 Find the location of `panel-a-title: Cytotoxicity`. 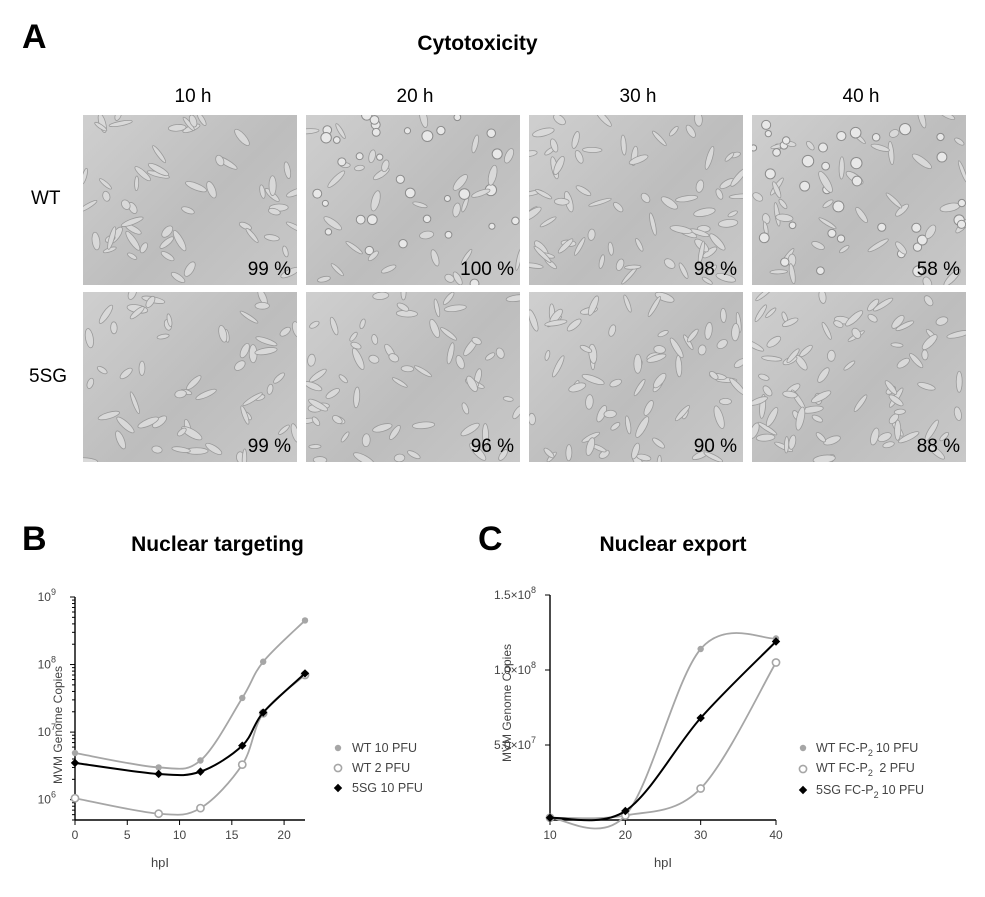

panel-a-title: Cytotoxicity is located at coordinates (477, 43).